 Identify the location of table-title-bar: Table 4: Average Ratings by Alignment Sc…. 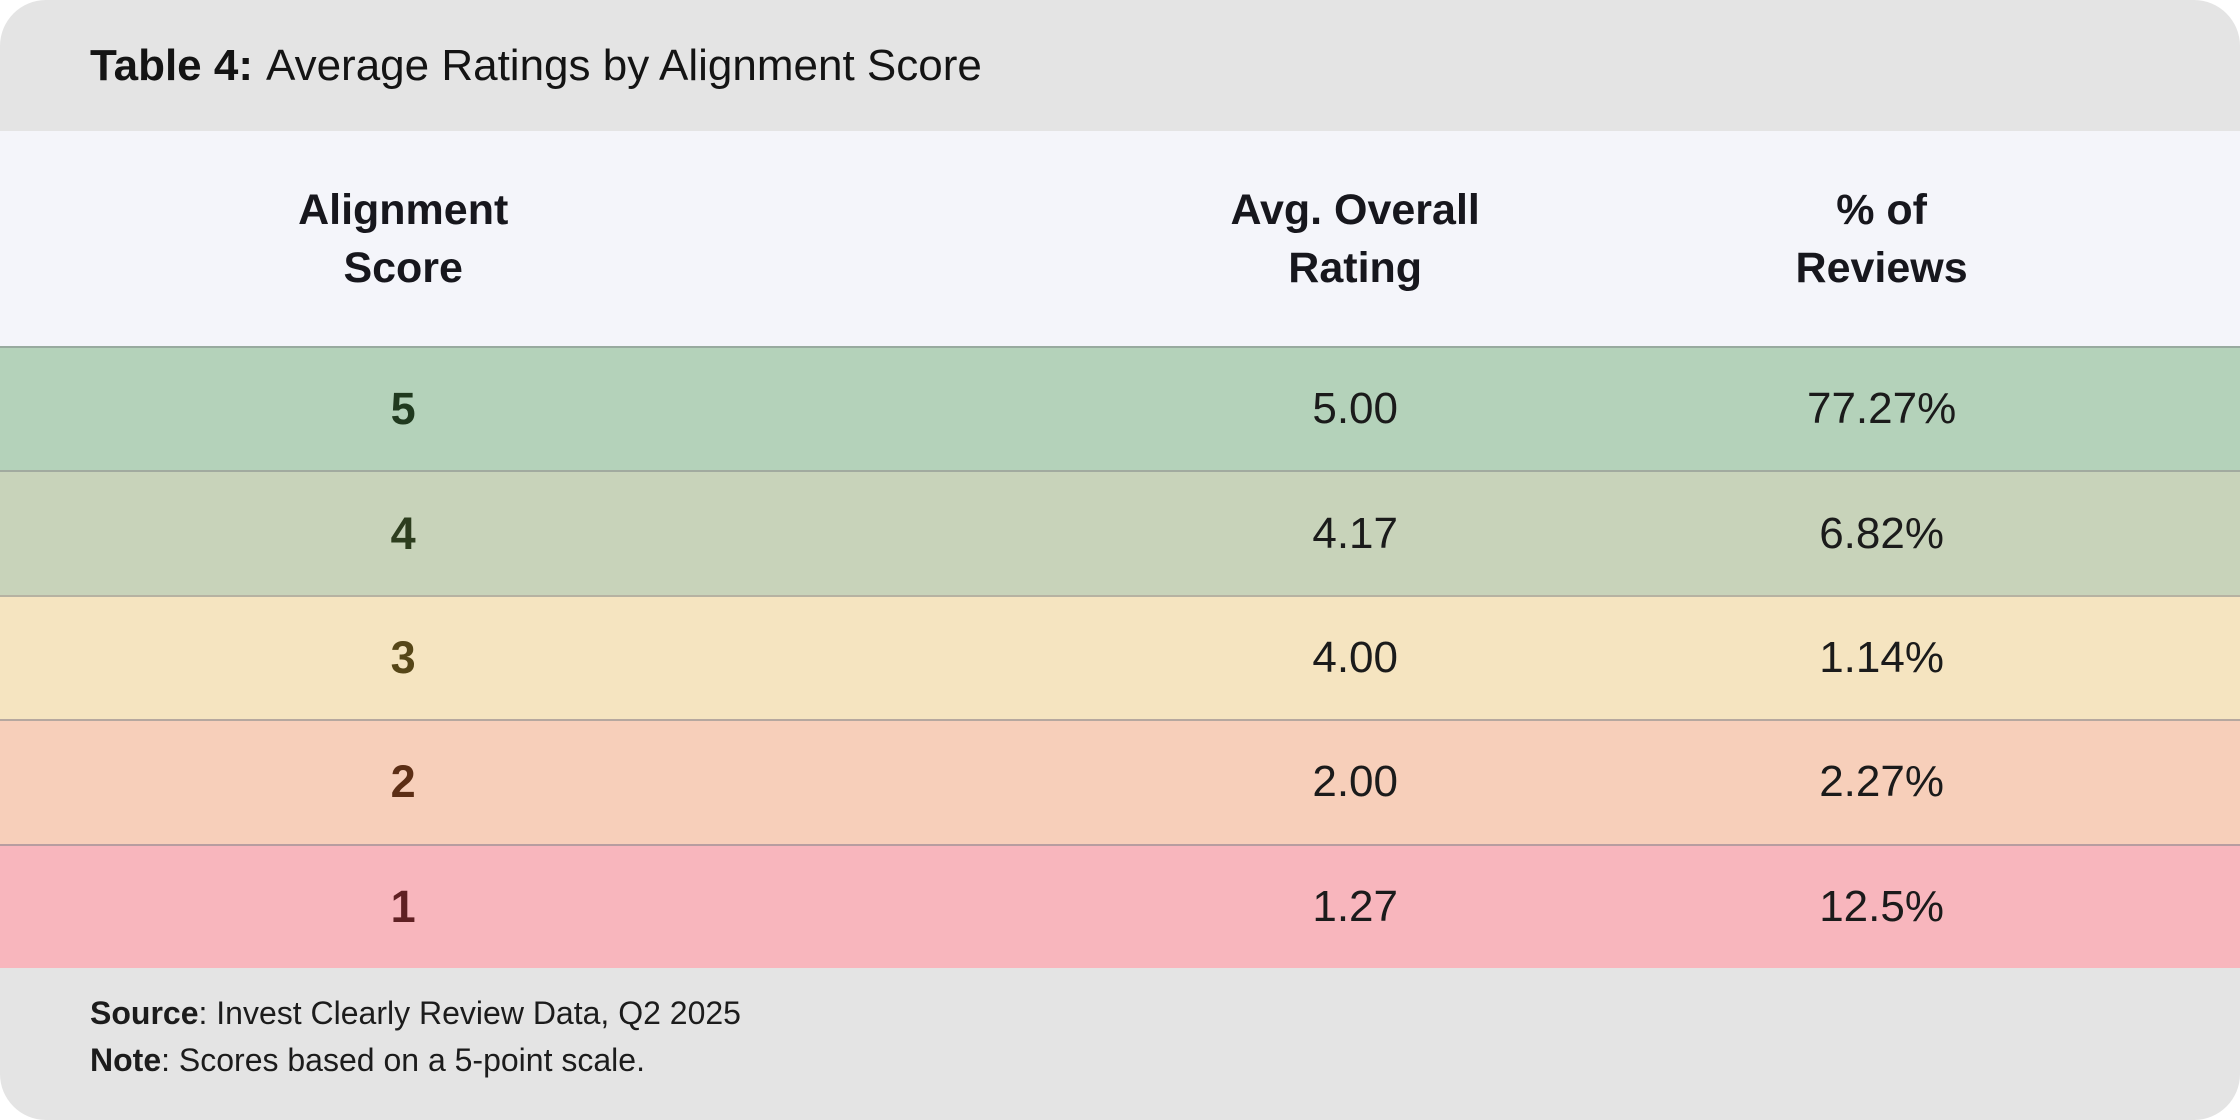
(1120, 65).